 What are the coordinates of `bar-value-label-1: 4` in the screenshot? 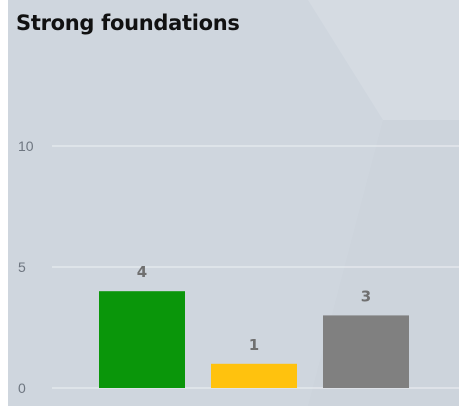 It's located at (142, 272).